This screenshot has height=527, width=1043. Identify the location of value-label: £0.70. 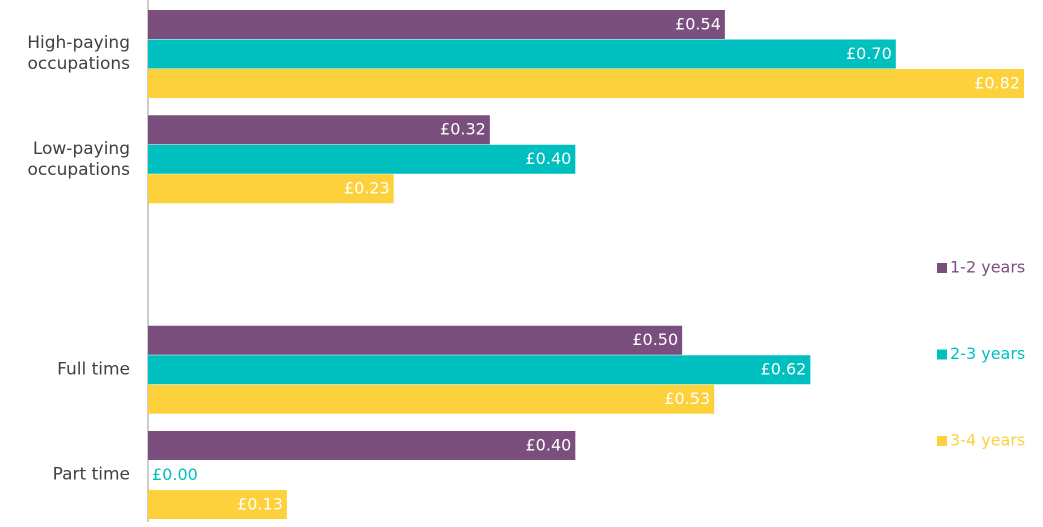
(869, 53).